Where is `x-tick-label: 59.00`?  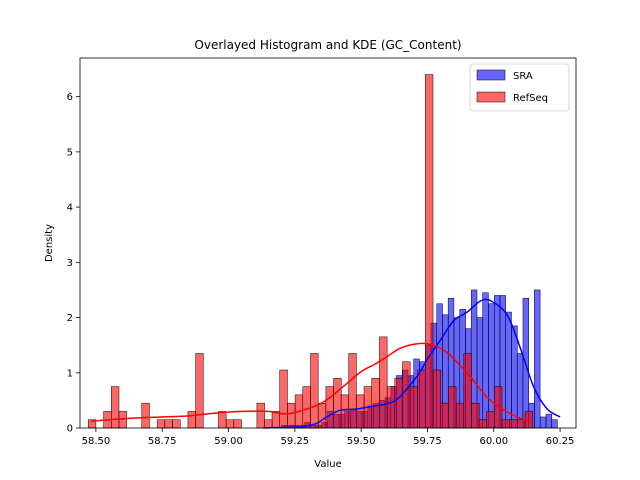
x-tick-label: 59.00 is located at coordinates (228, 441).